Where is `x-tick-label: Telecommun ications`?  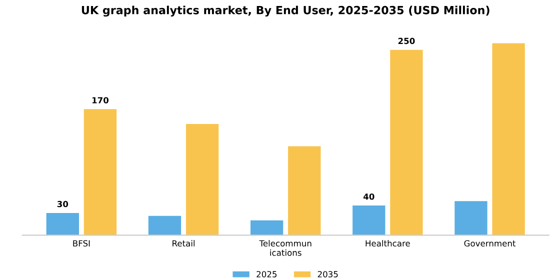 x-tick-label: Telecommun ications is located at coordinates (285, 248).